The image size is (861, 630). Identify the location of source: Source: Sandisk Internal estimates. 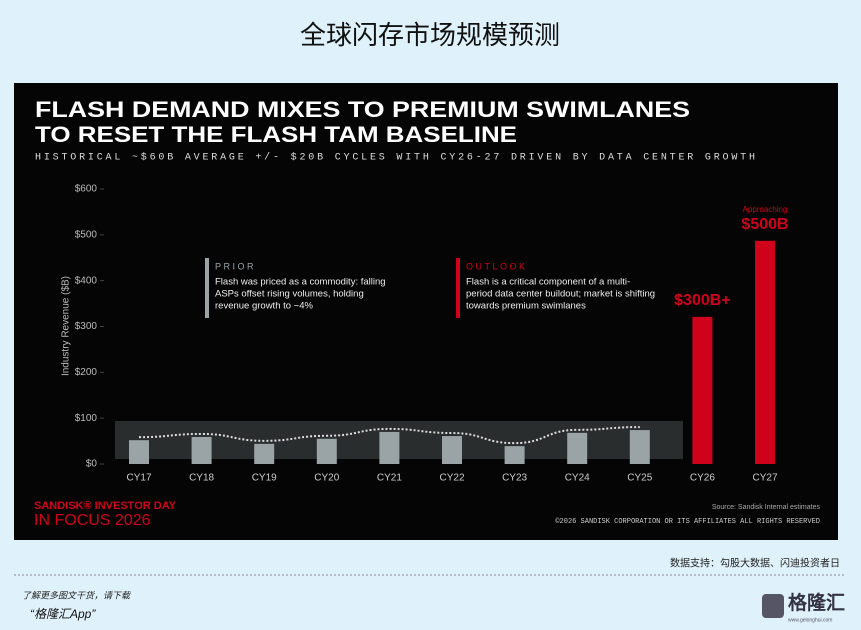
(766, 507).